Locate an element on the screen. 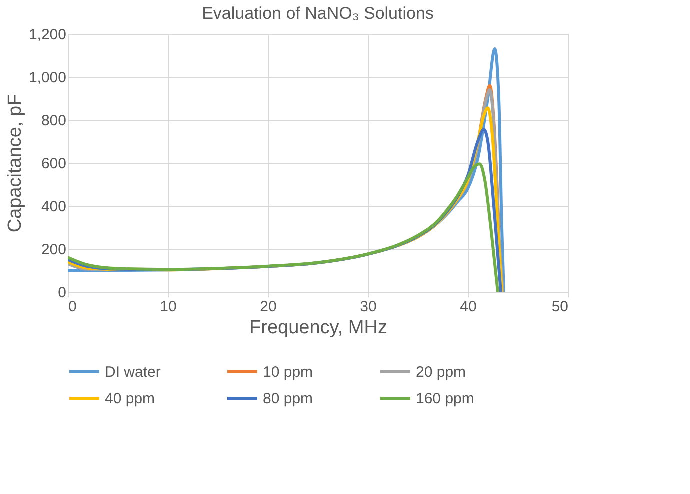  y-tick-label: 1,200 is located at coordinates (47, 35).